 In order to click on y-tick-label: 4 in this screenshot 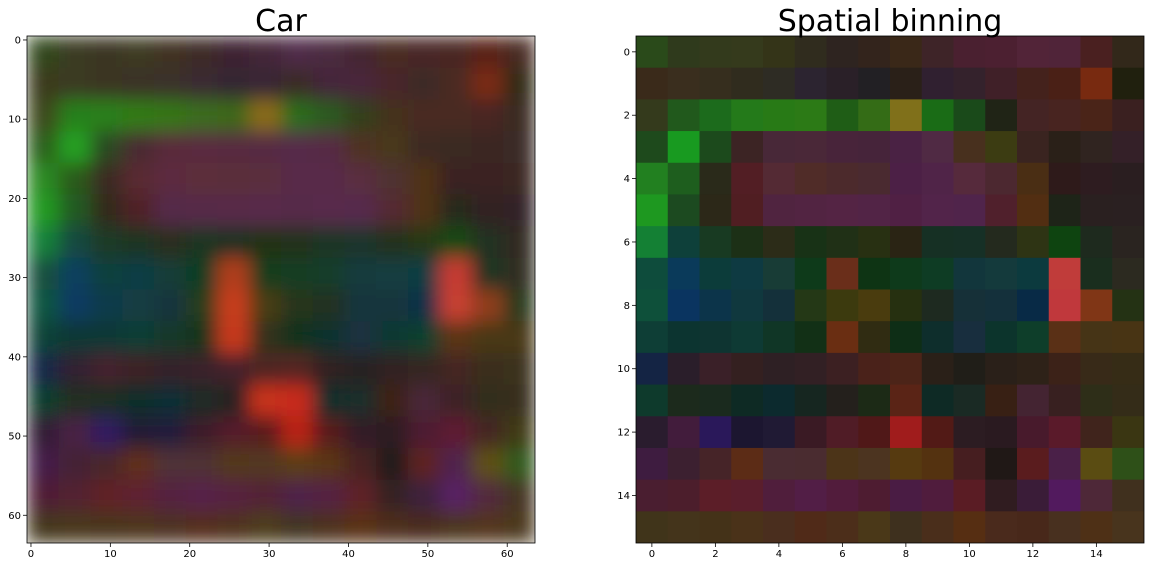, I will do `click(627, 179)`.